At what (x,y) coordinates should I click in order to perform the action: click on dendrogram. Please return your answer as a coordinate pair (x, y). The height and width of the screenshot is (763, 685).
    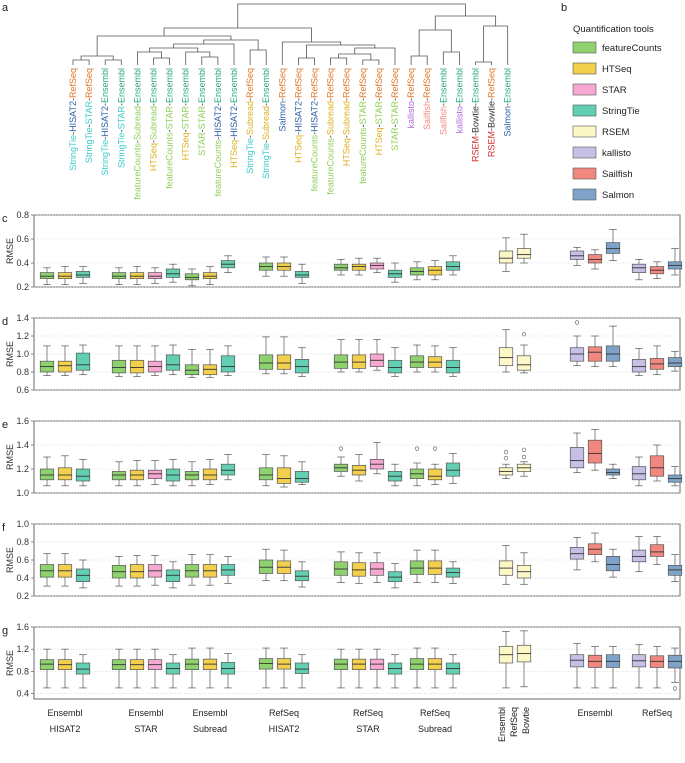
    Looking at the image, I should click on (290, 34).